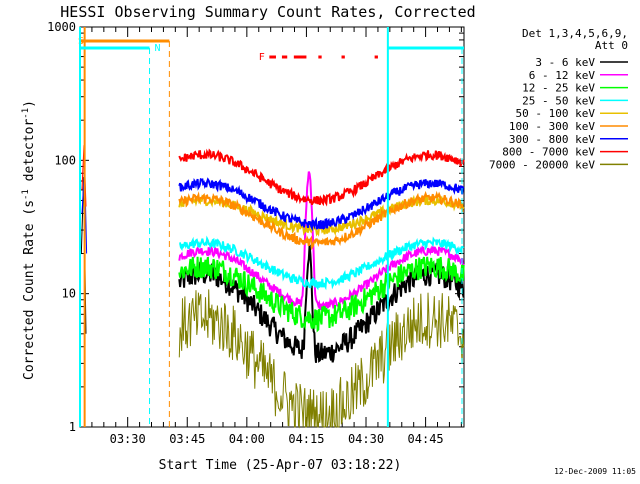  Describe the element at coordinates (81, 41) in the screenshot. I see `flag-s-label: S` at that location.